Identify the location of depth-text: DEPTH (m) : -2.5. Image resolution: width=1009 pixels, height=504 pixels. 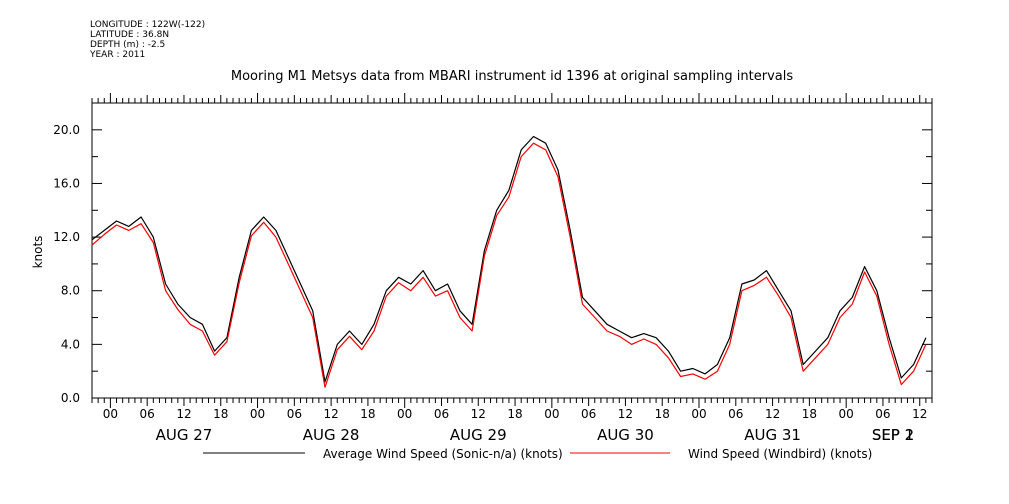
(128, 45).